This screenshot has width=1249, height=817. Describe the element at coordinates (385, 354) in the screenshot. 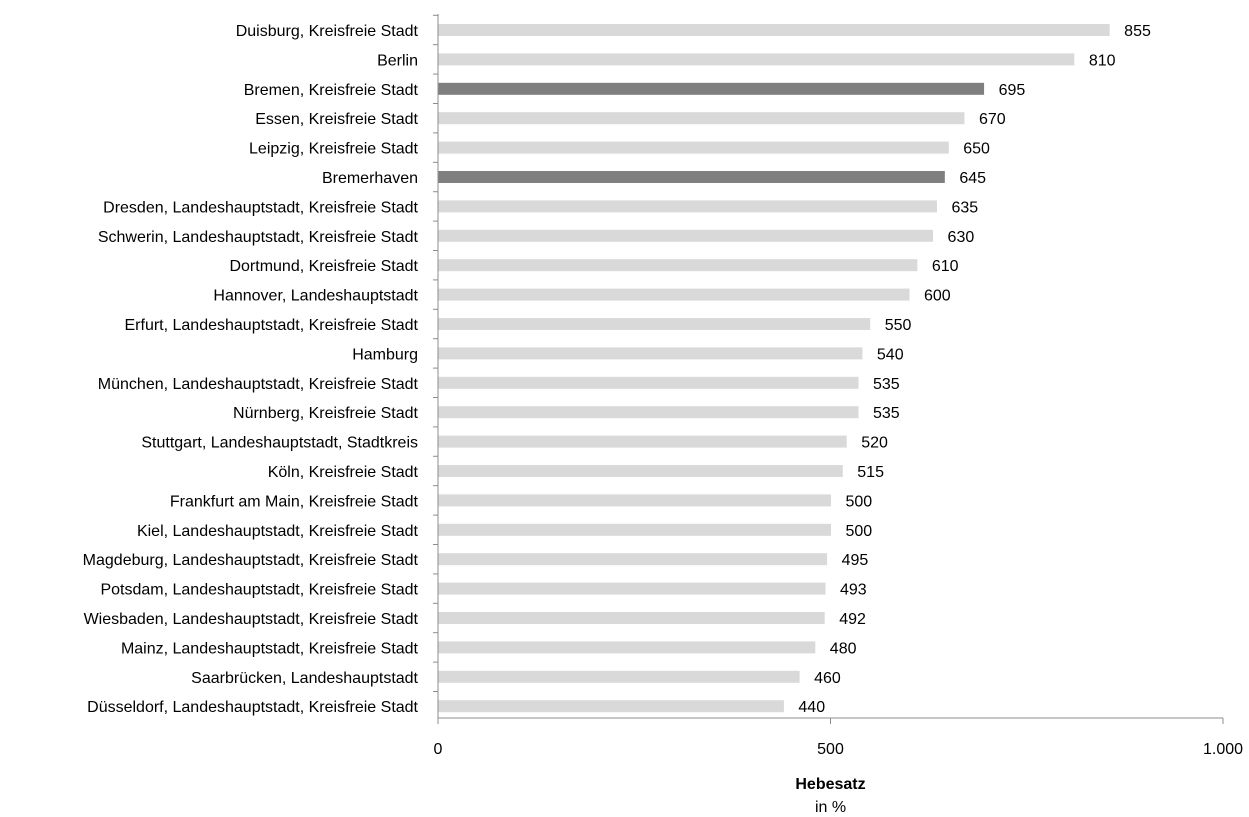

I see `category-label: Hamburg` at that location.